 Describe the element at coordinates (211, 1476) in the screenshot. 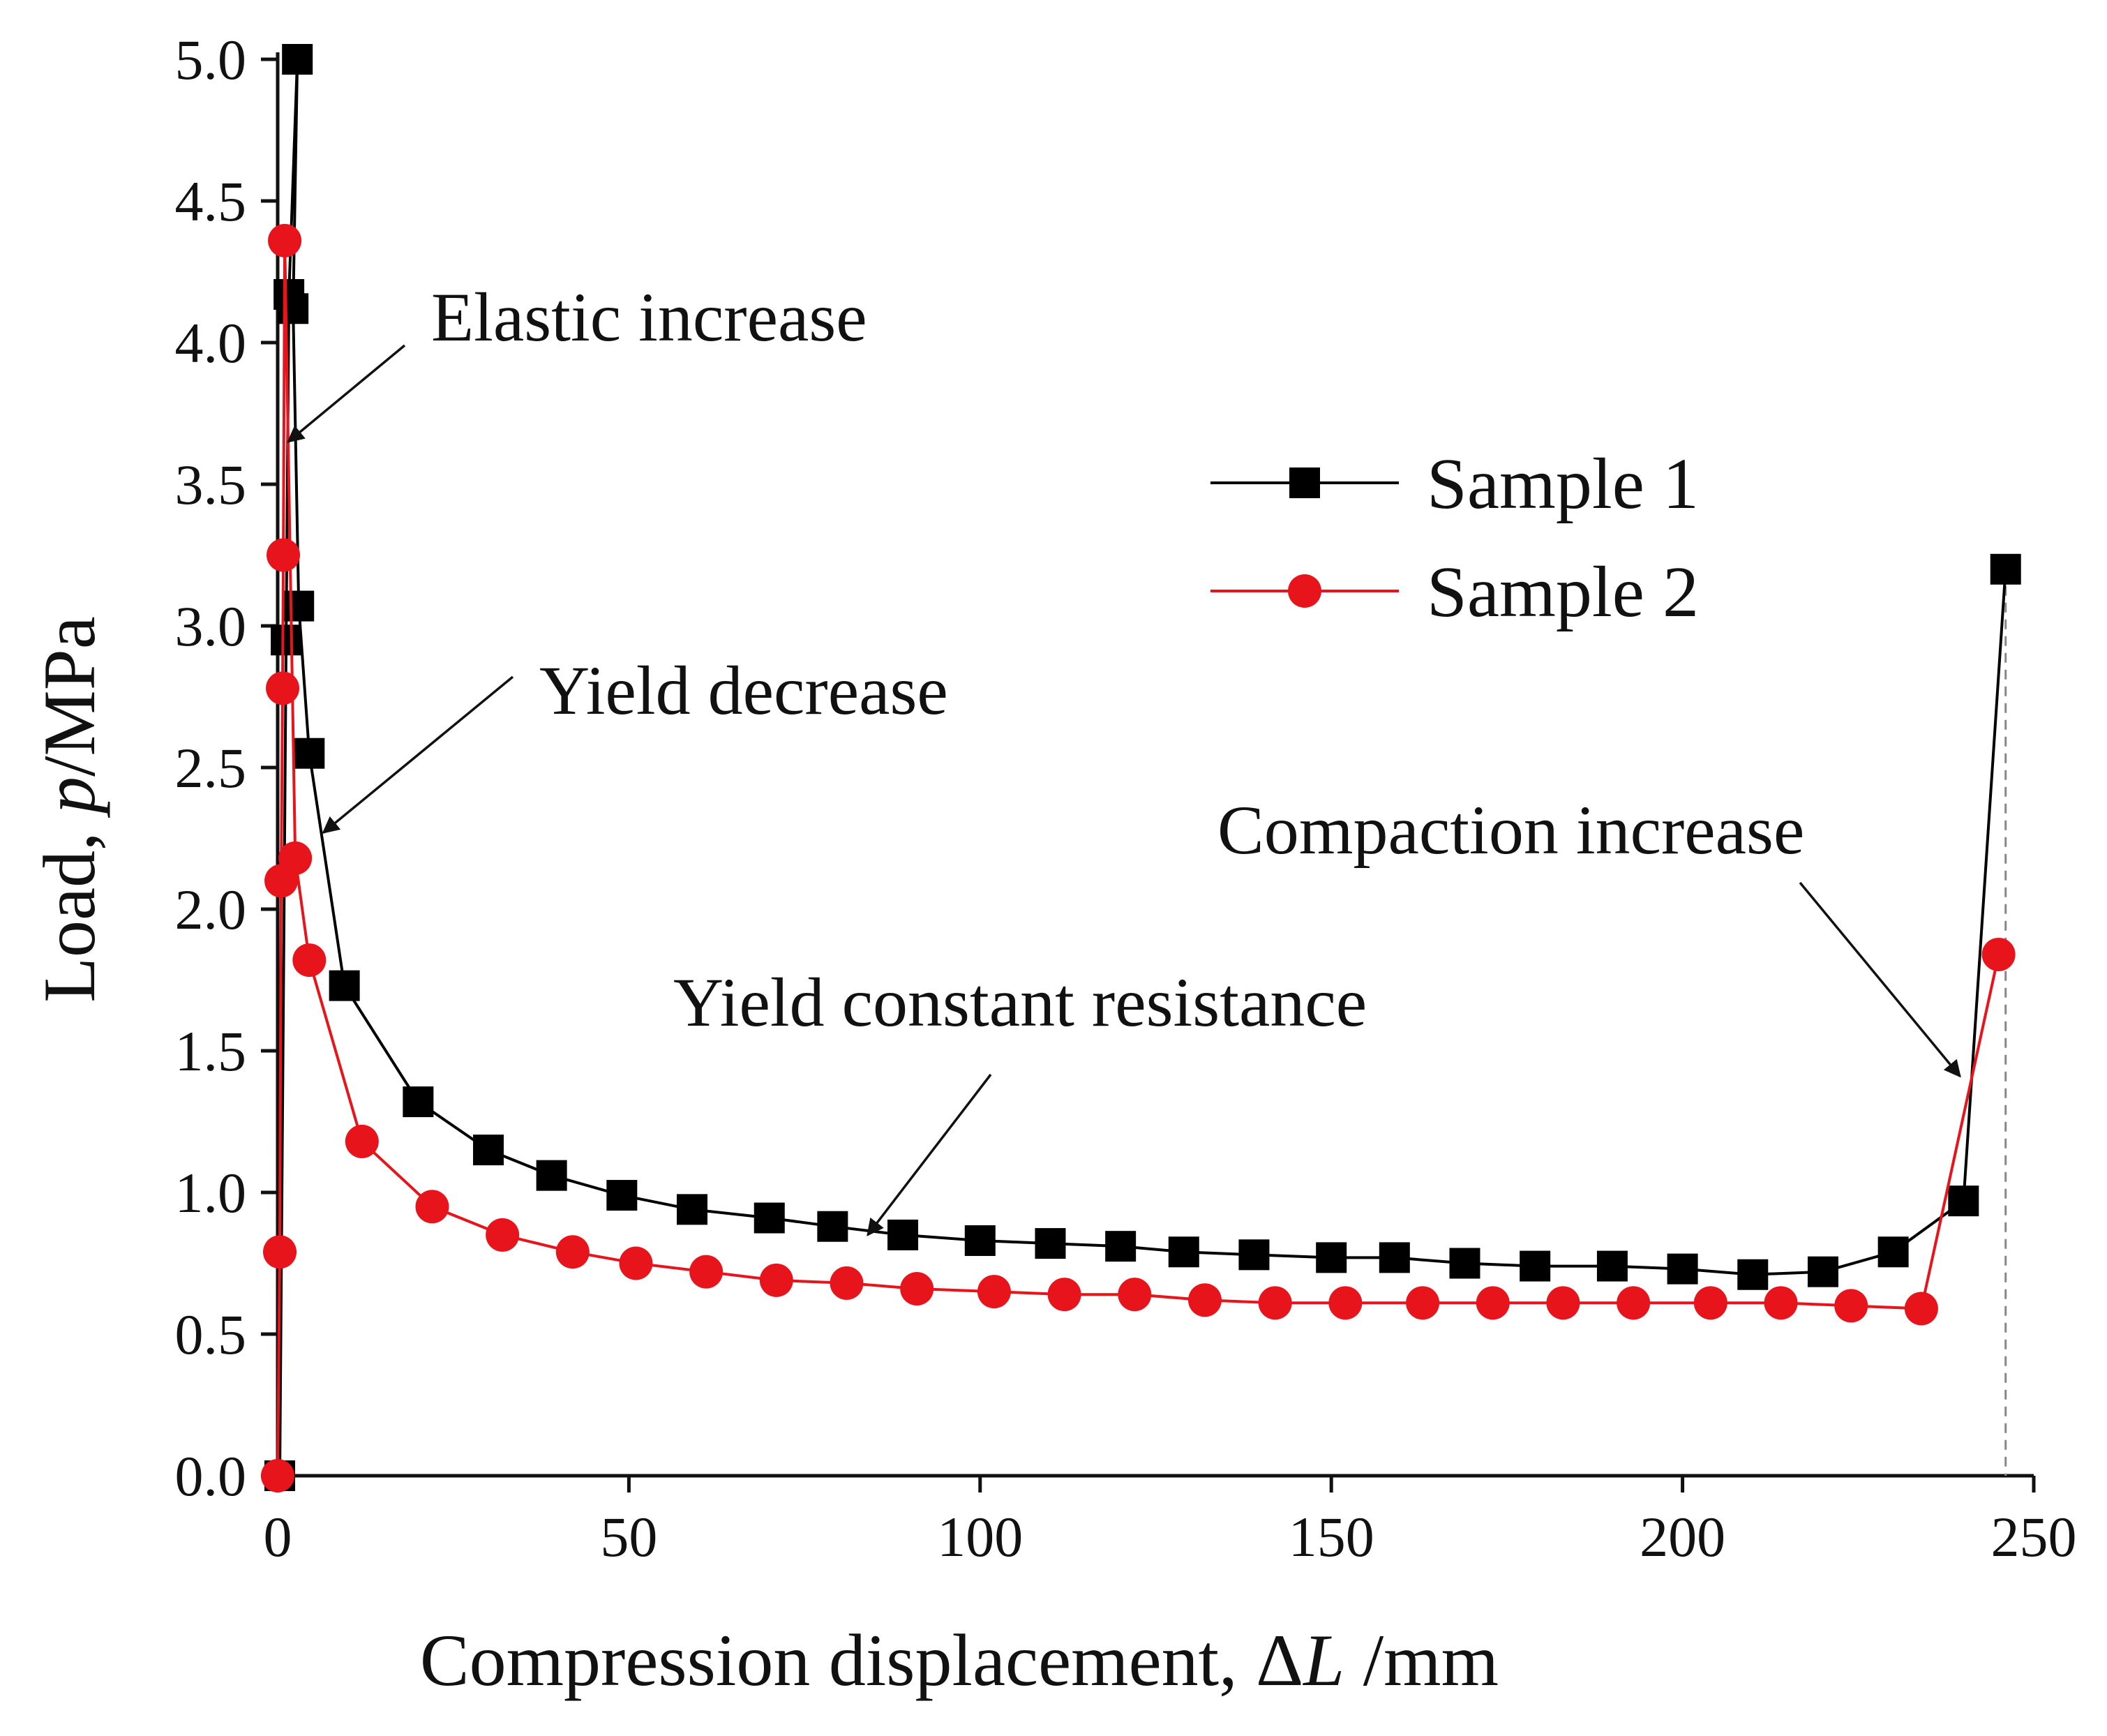

I see `y-tick-label: 0.0` at that location.